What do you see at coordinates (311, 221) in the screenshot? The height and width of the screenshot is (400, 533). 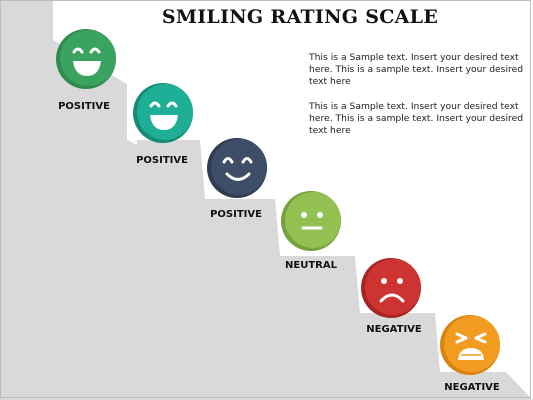 I see `neutral-face-icon` at bounding box center [311, 221].